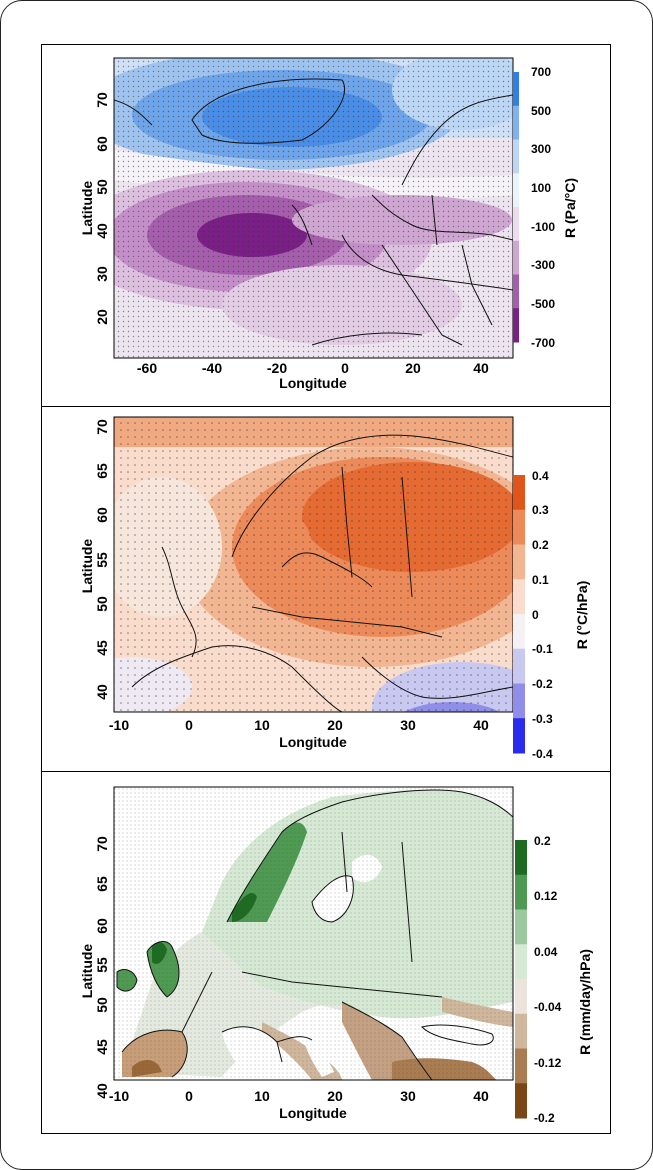  I want to click on pressure-y-ticks: 70 60 50 40 30 20, so click(102, 208).